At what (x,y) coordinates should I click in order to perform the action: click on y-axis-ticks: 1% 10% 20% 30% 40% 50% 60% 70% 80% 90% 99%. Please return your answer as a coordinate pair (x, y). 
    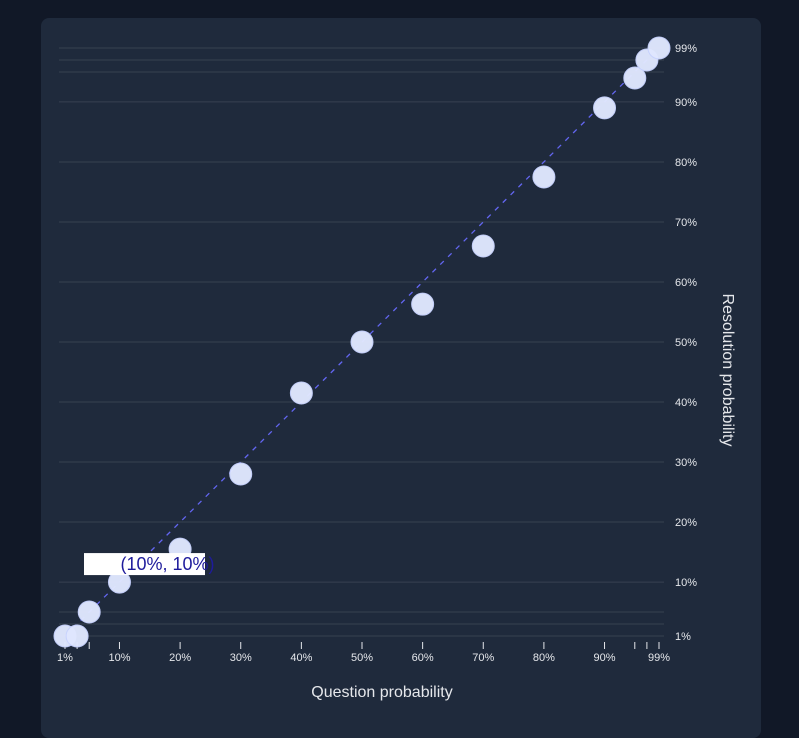
    Looking at the image, I should click on (686, 343).